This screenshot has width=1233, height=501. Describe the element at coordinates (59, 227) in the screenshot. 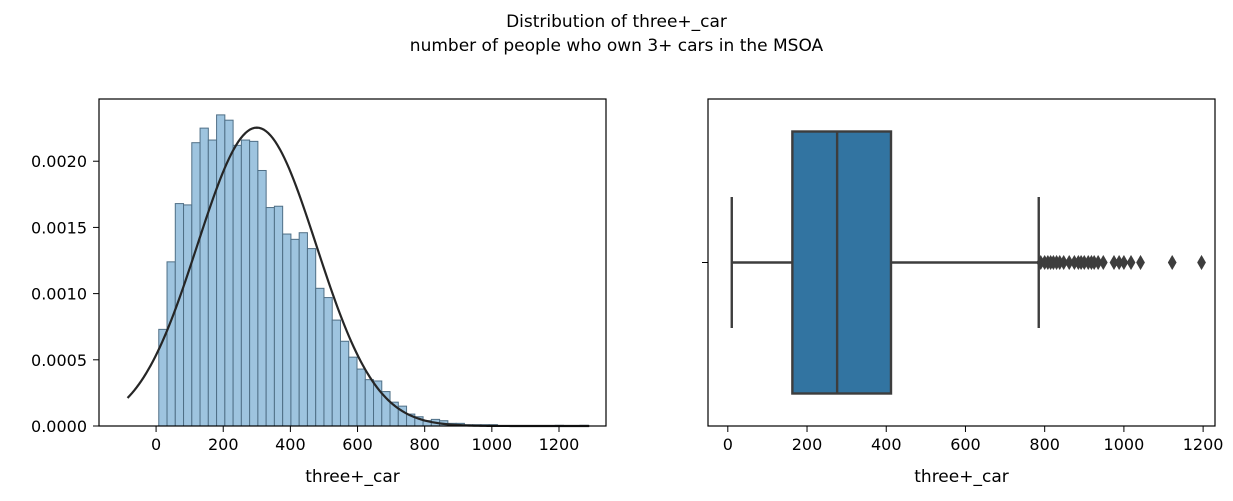

I see `y-tick-label: 0.0015` at that location.